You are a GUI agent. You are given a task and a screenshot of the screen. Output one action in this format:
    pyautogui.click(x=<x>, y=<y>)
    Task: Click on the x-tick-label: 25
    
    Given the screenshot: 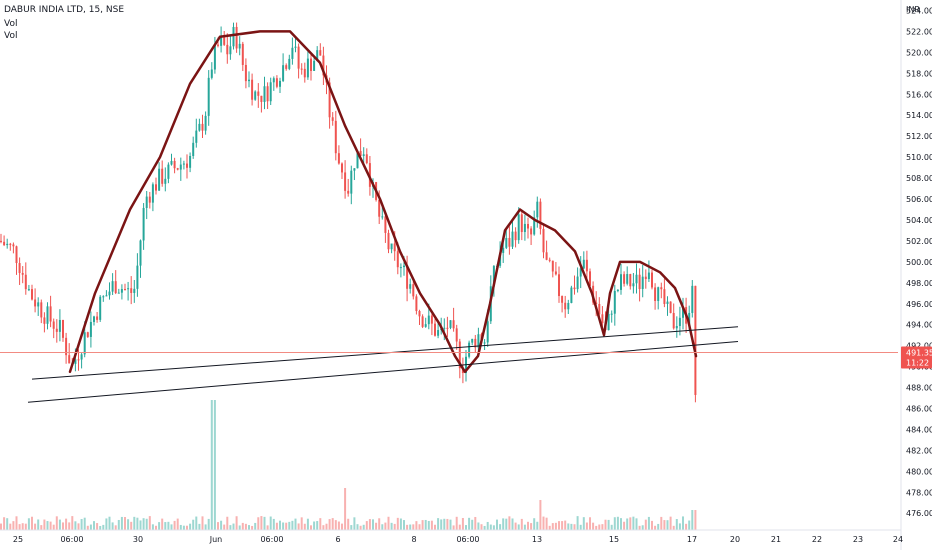 What is the action you would take?
    pyautogui.click(x=18, y=539)
    